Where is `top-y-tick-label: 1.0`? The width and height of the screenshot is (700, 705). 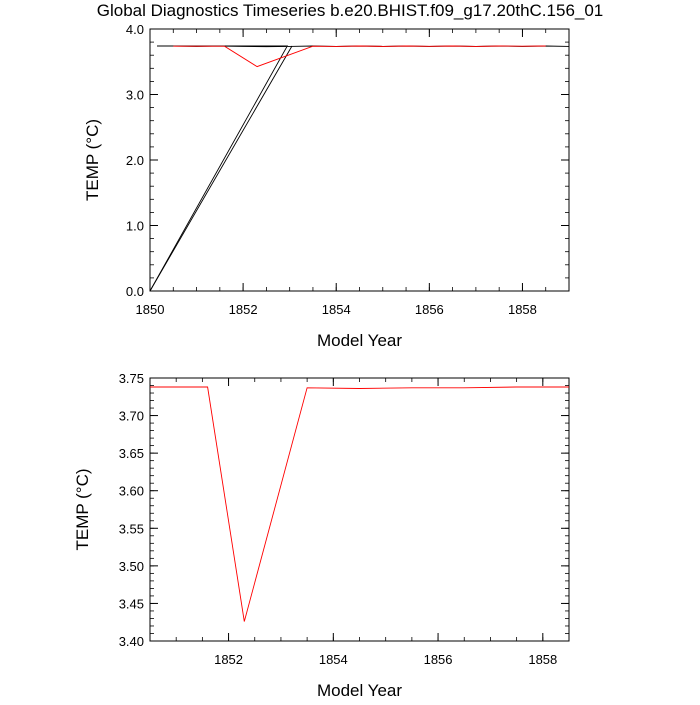
top-y-tick-label: 1.0 is located at coordinates (135, 226).